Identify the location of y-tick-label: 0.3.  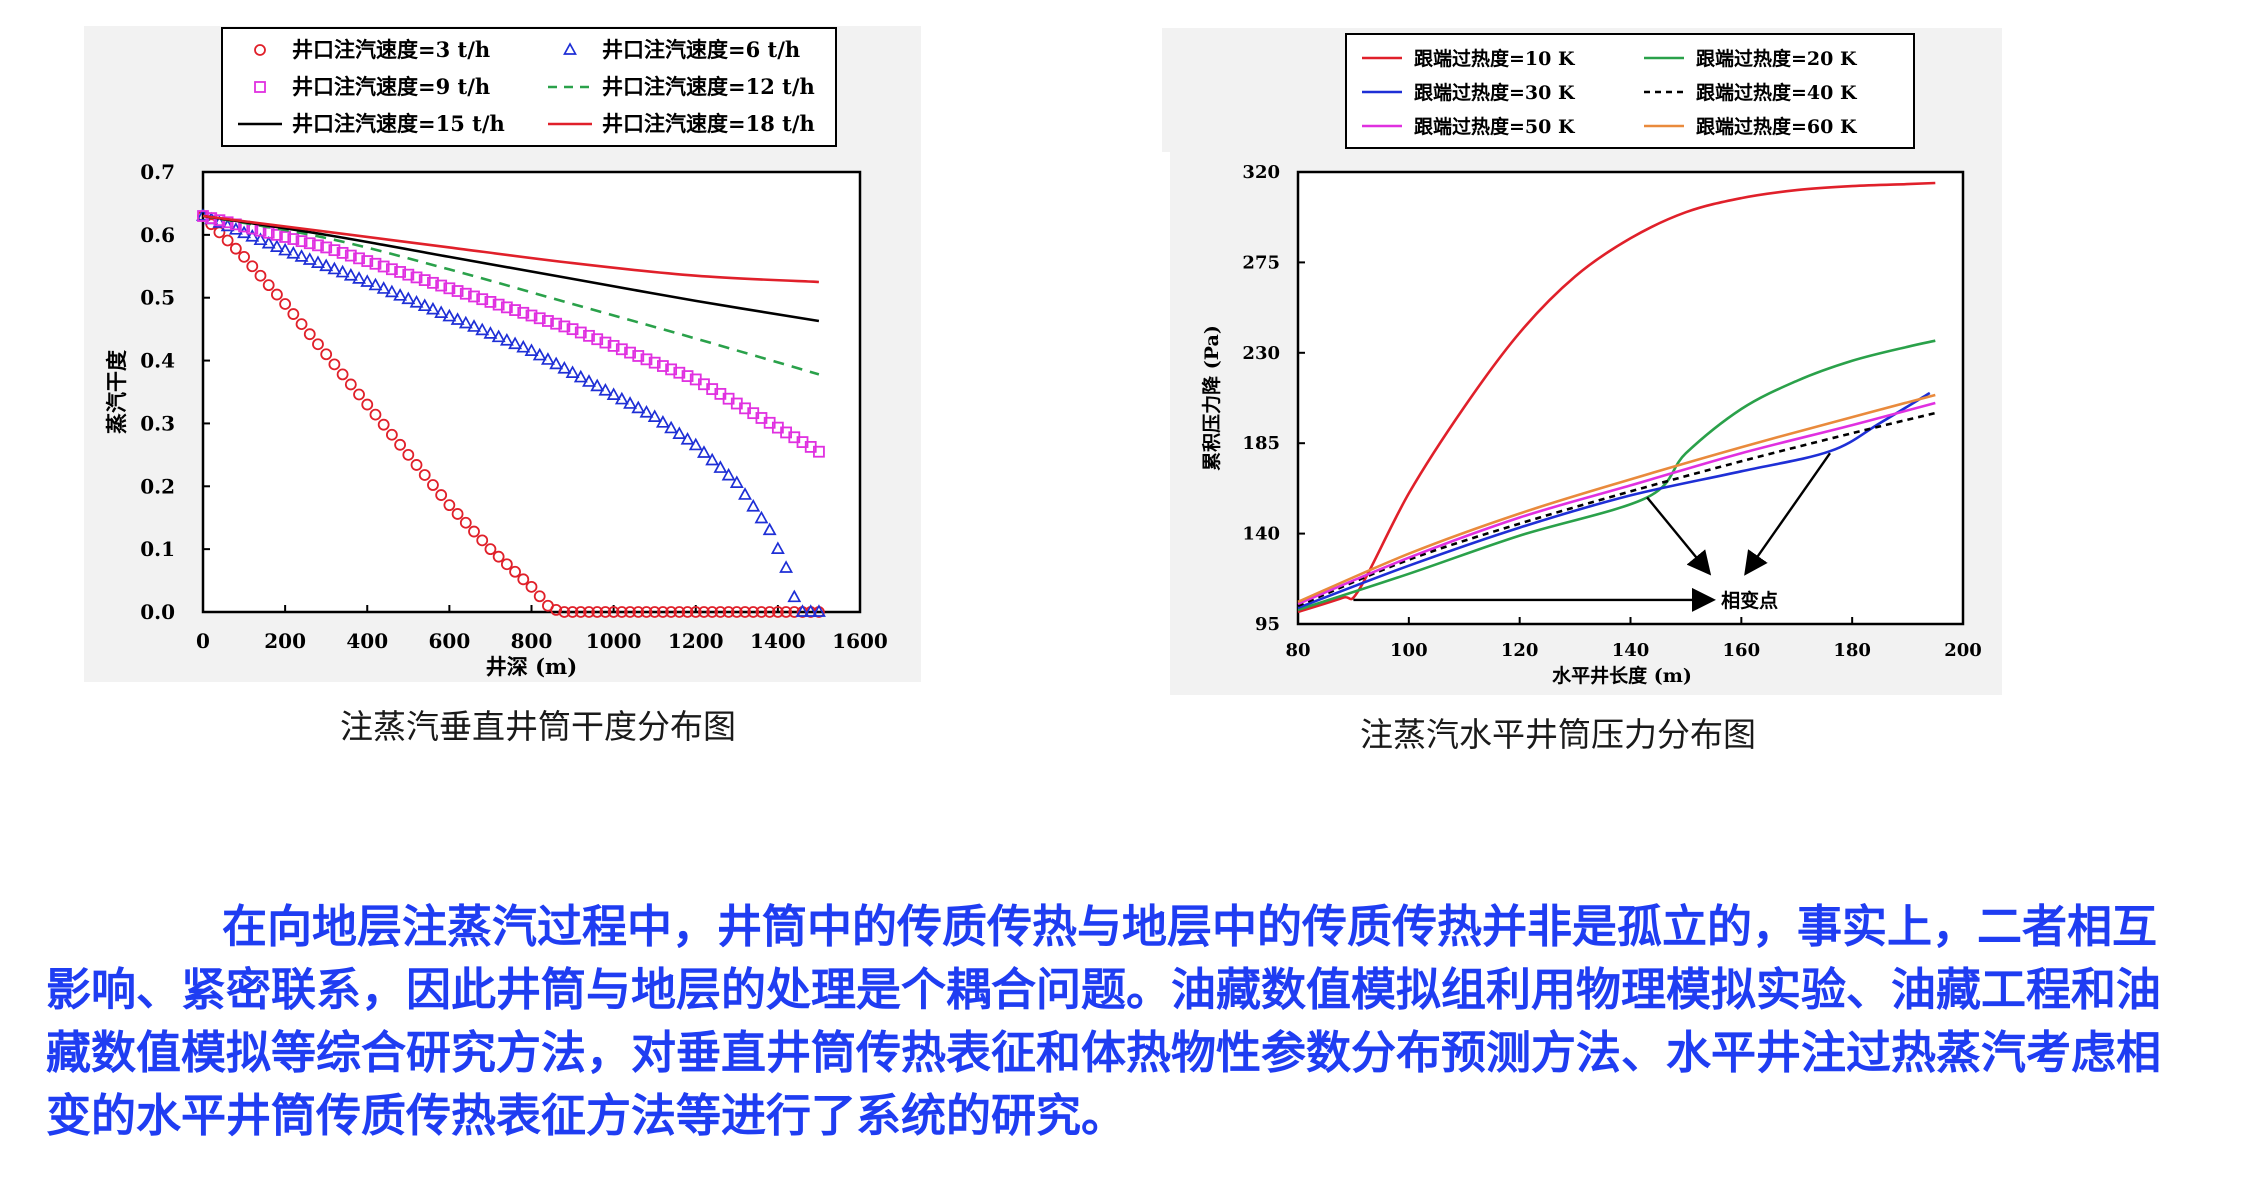
(157, 423).